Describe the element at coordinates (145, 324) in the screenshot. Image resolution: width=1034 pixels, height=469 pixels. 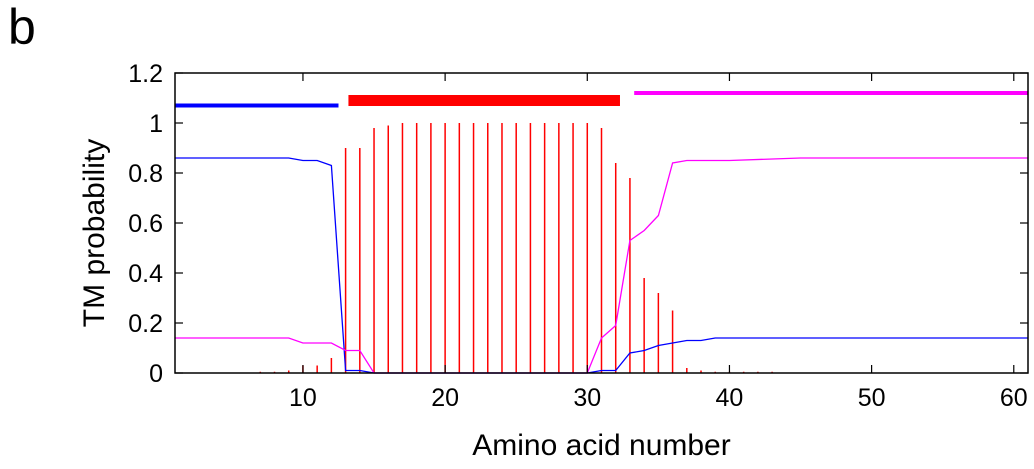
I see `y-tick-label: 0.2` at that location.